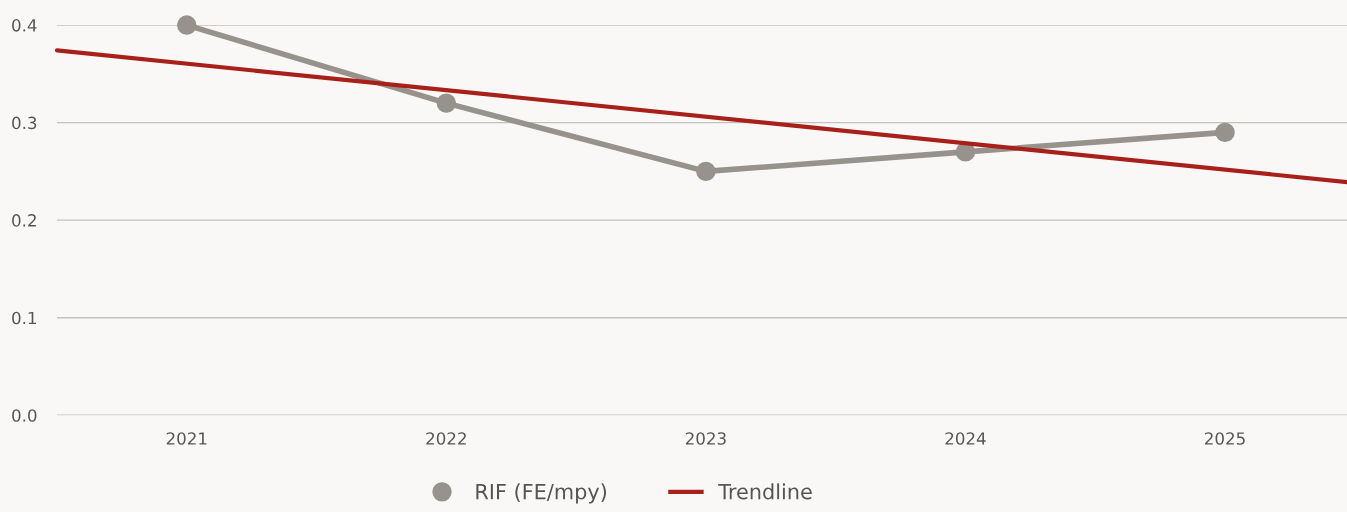  What do you see at coordinates (446, 438) in the screenshot?
I see `x-tick-label: 2022` at bounding box center [446, 438].